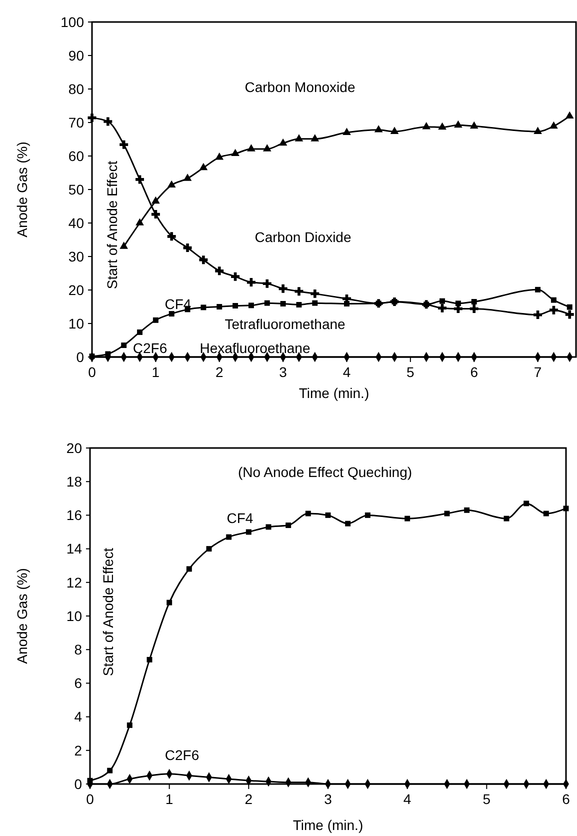 The height and width of the screenshot is (836, 577). Describe the element at coordinates (169, 799) in the screenshot. I see `x-tick-label: 1` at that location.